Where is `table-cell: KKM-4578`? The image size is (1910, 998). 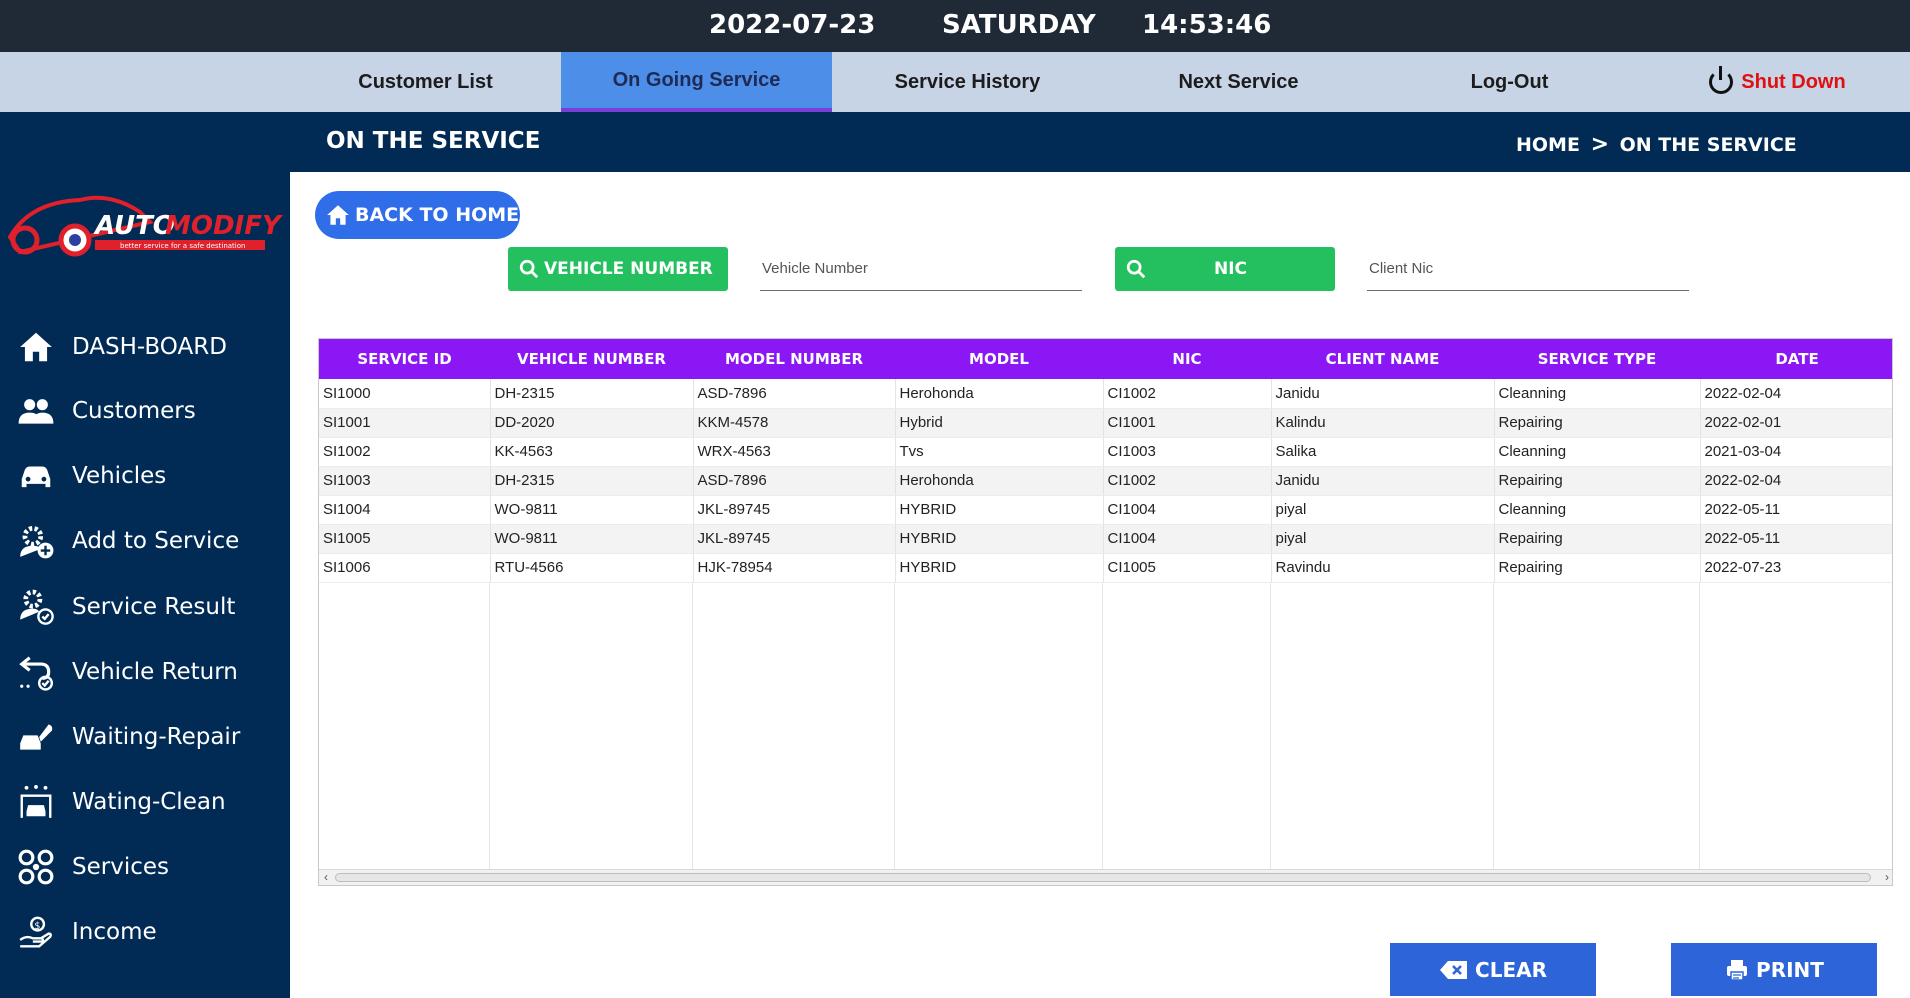 table-cell: KKM-4578 is located at coordinates (794, 423).